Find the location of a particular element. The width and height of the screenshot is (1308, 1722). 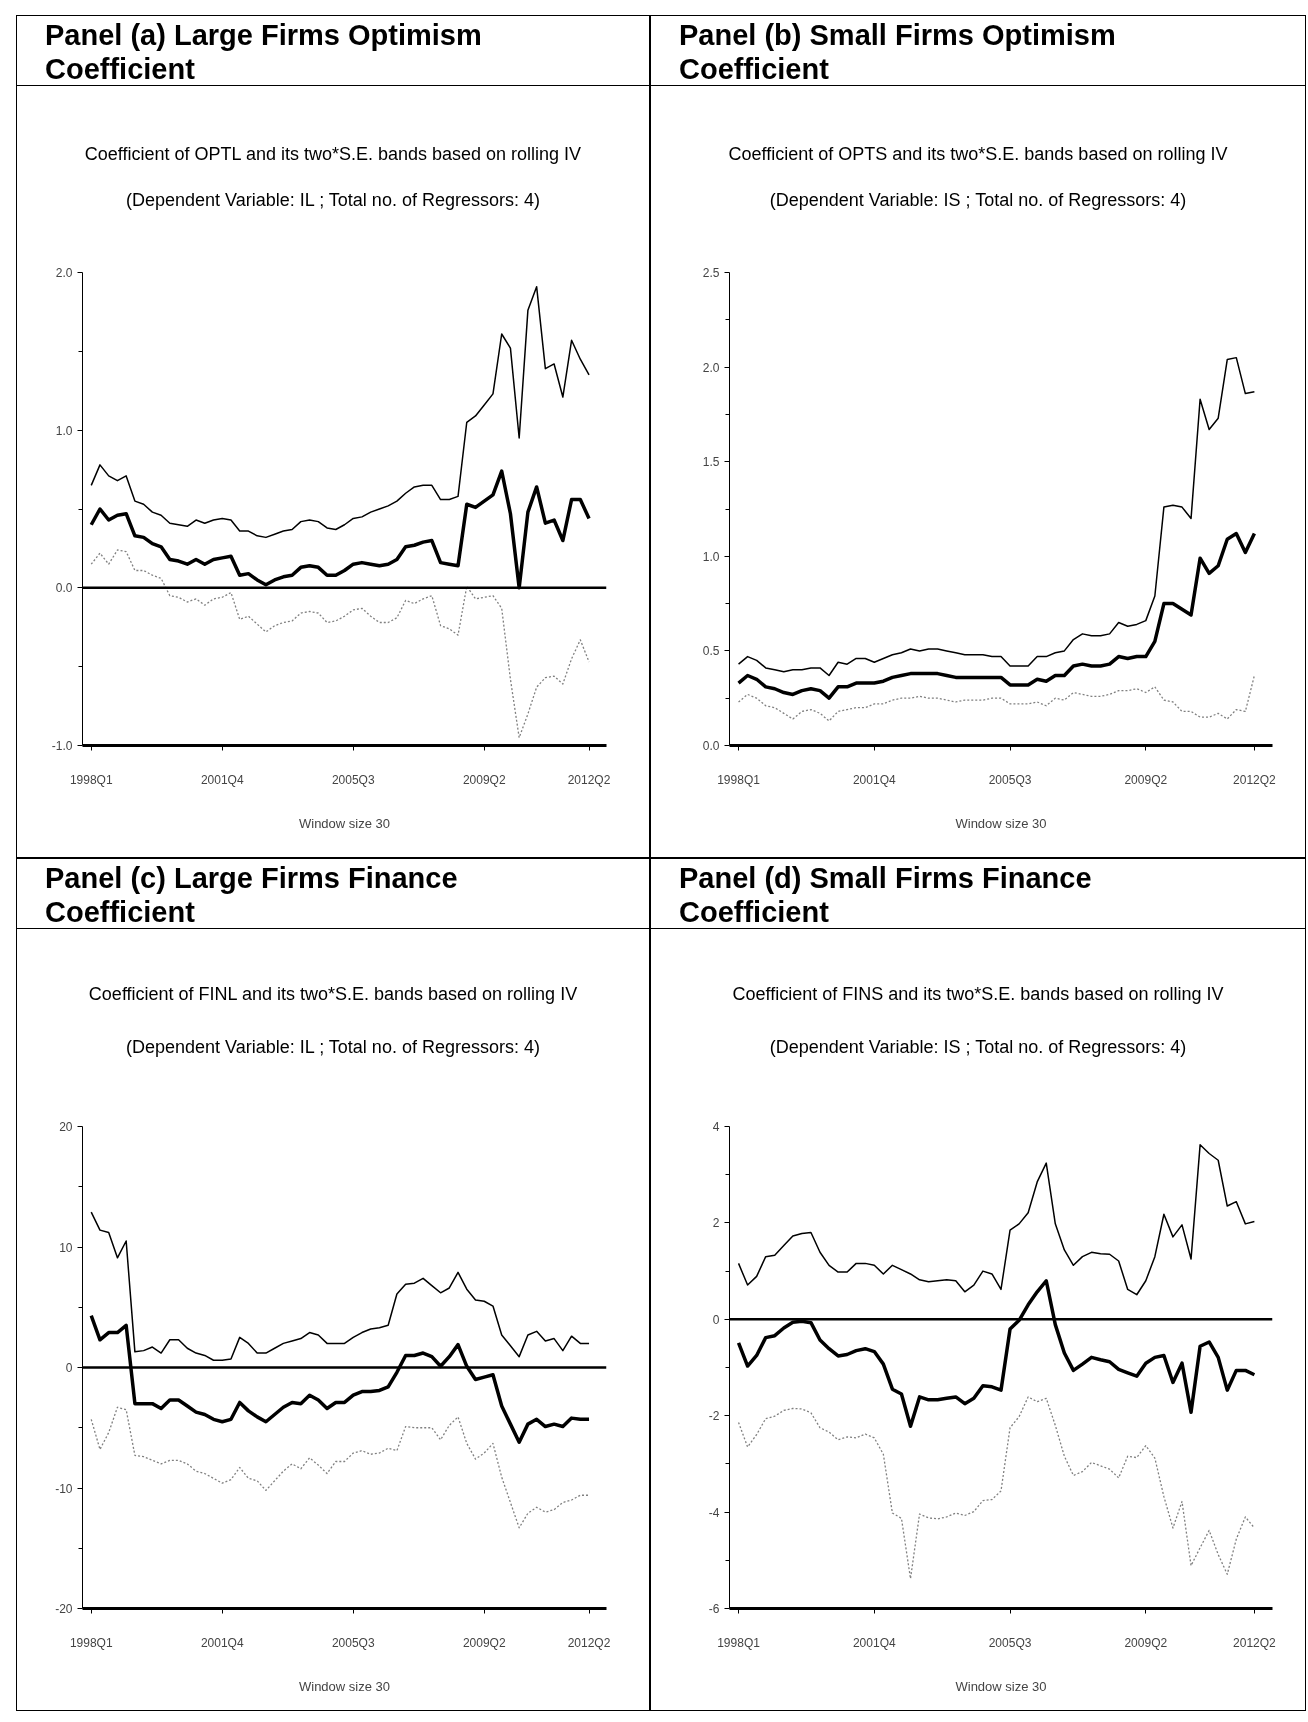

y-tick-label: 20 is located at coordinates (66, 1127).